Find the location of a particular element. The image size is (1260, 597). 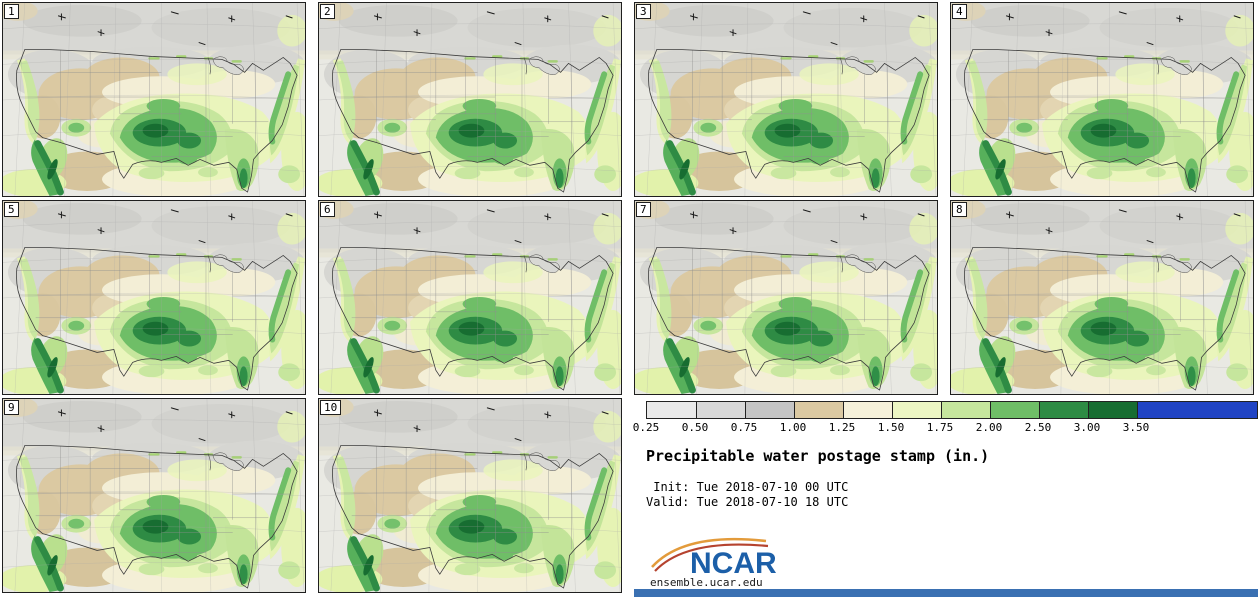

logo-arc-red is located at coordinates (711, 557).